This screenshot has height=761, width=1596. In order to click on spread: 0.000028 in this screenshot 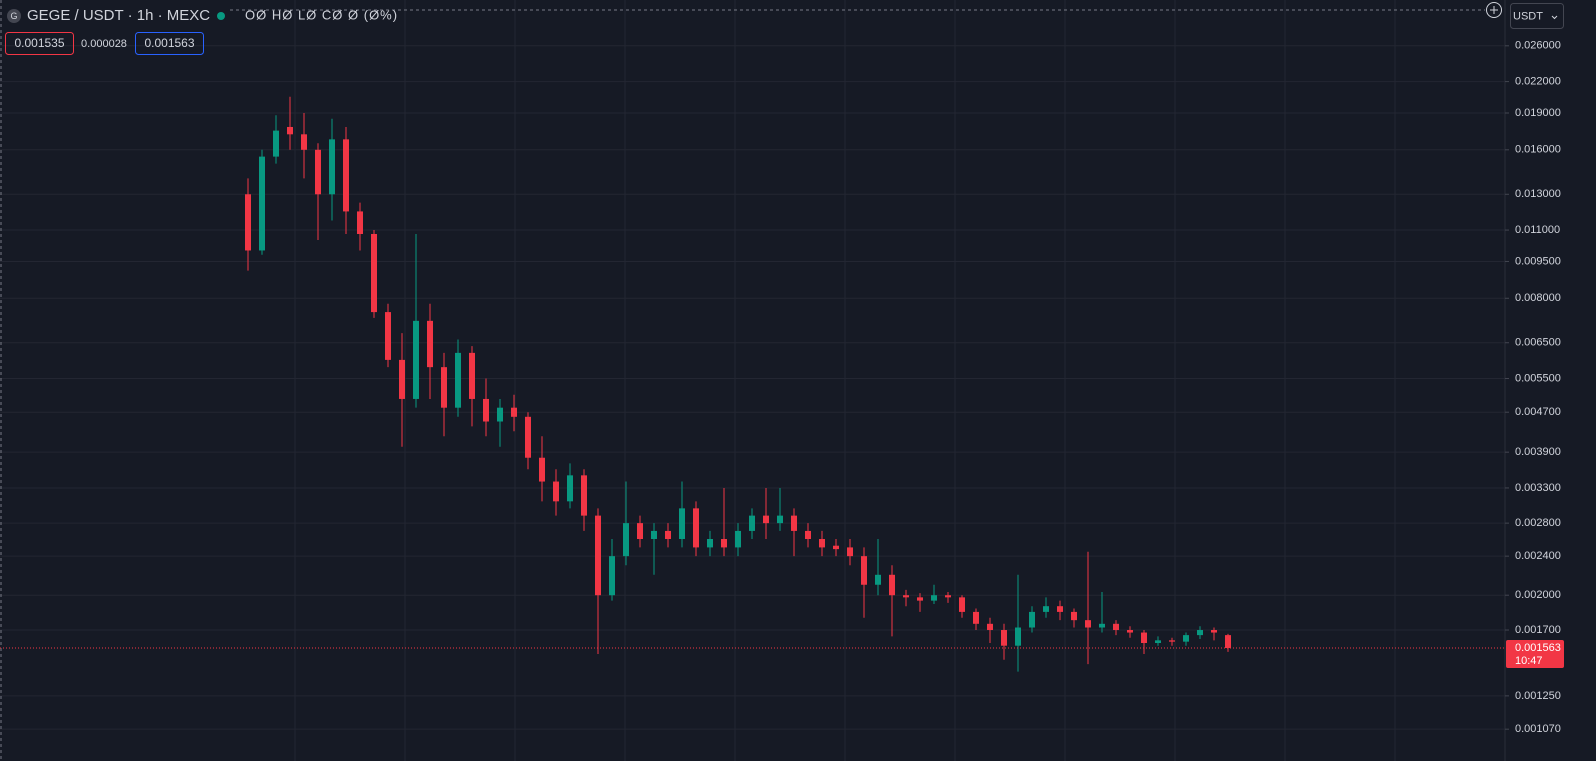, I will do `click(104, 44)`.